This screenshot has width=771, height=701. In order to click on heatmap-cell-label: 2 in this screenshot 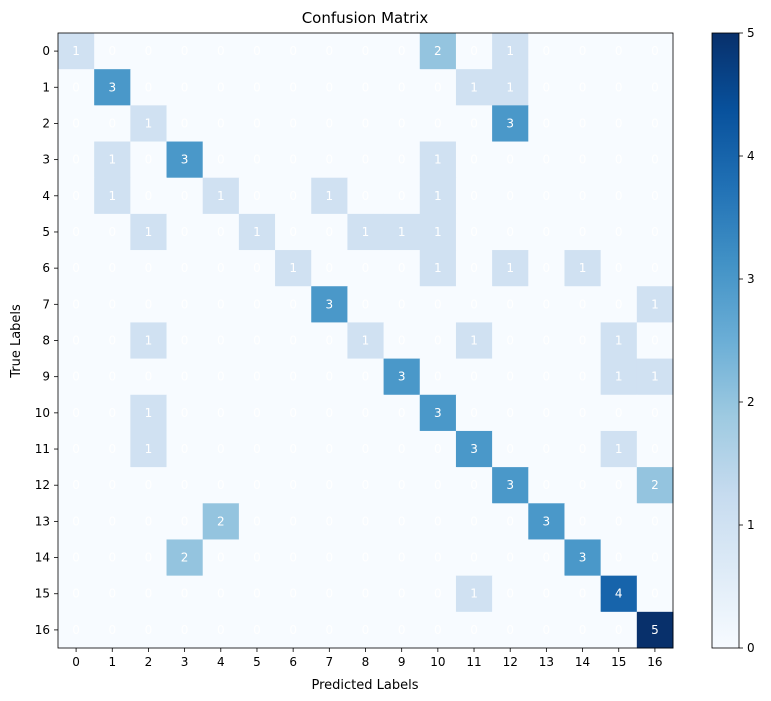, I will do `click(185, 558)`.